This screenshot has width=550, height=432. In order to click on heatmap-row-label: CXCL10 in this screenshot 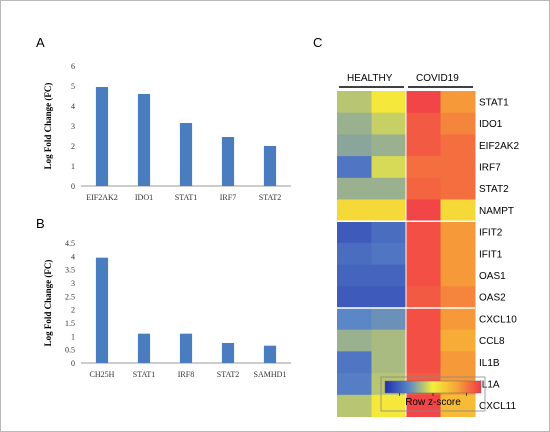, I will do `click(498, 319)`.